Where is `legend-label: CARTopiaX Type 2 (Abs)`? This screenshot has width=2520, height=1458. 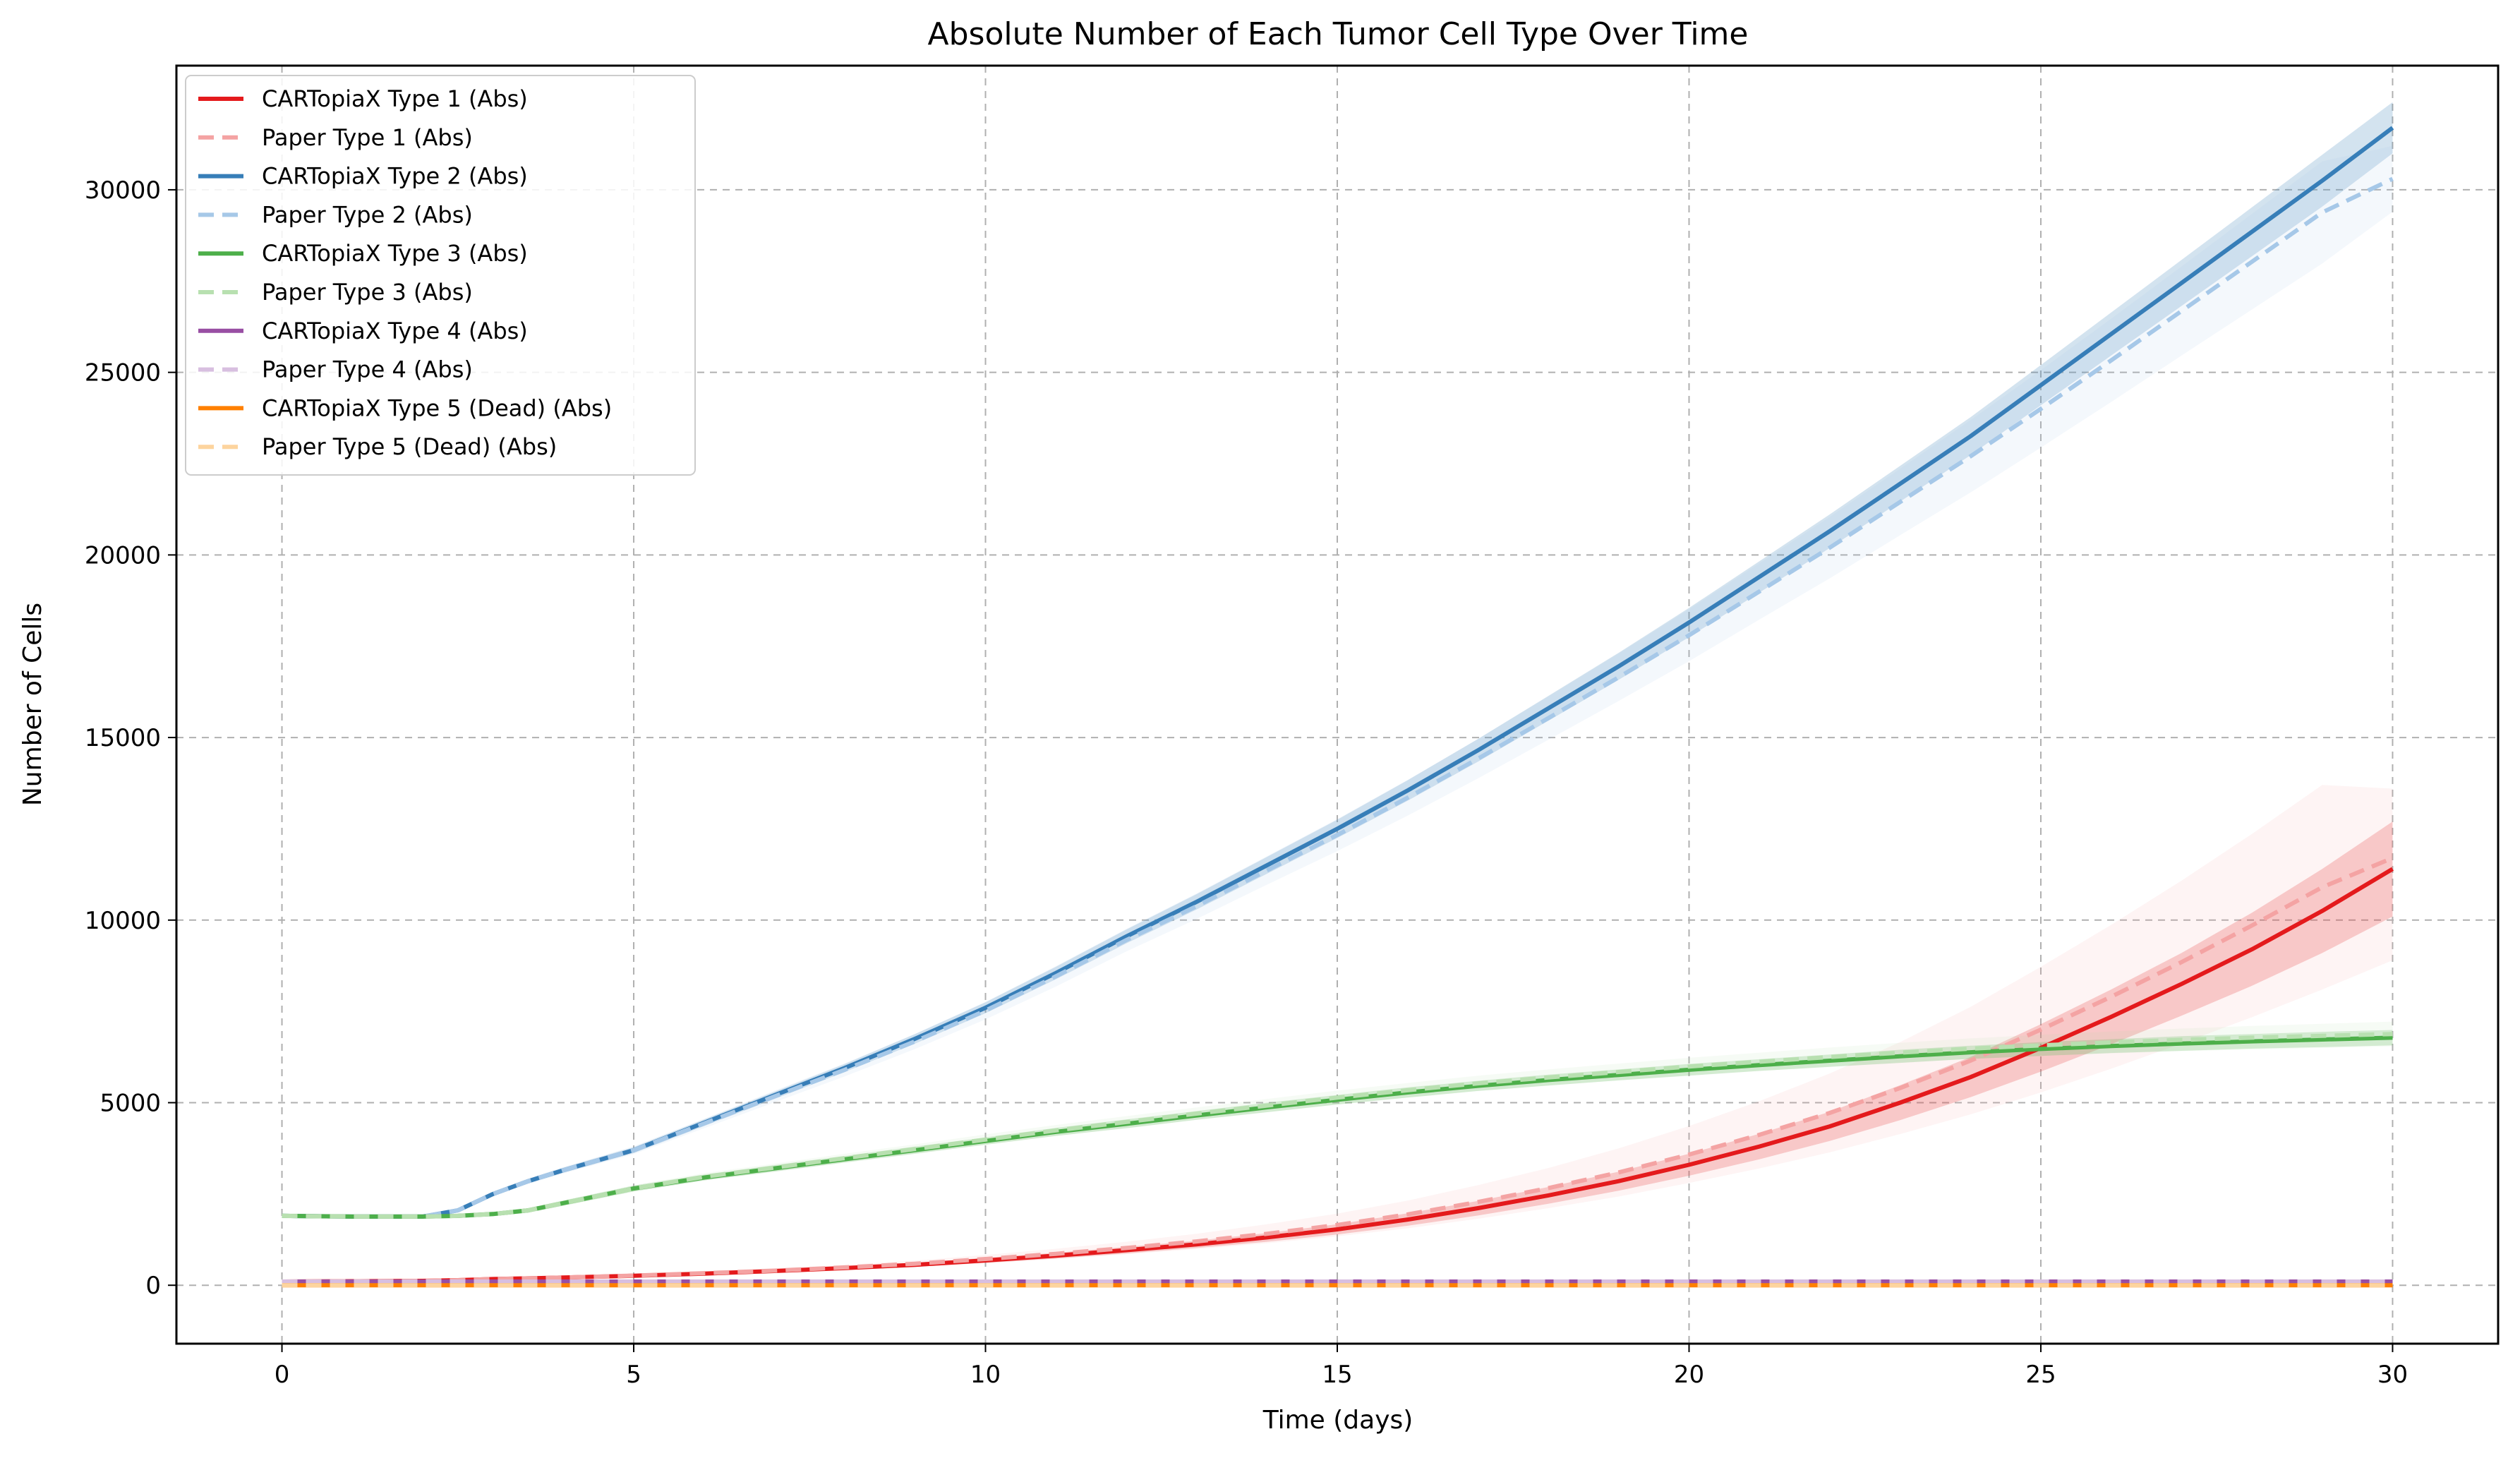
legend-label: CARTopiaX Type 2 (Abs) is located at coordinates (395, 176).